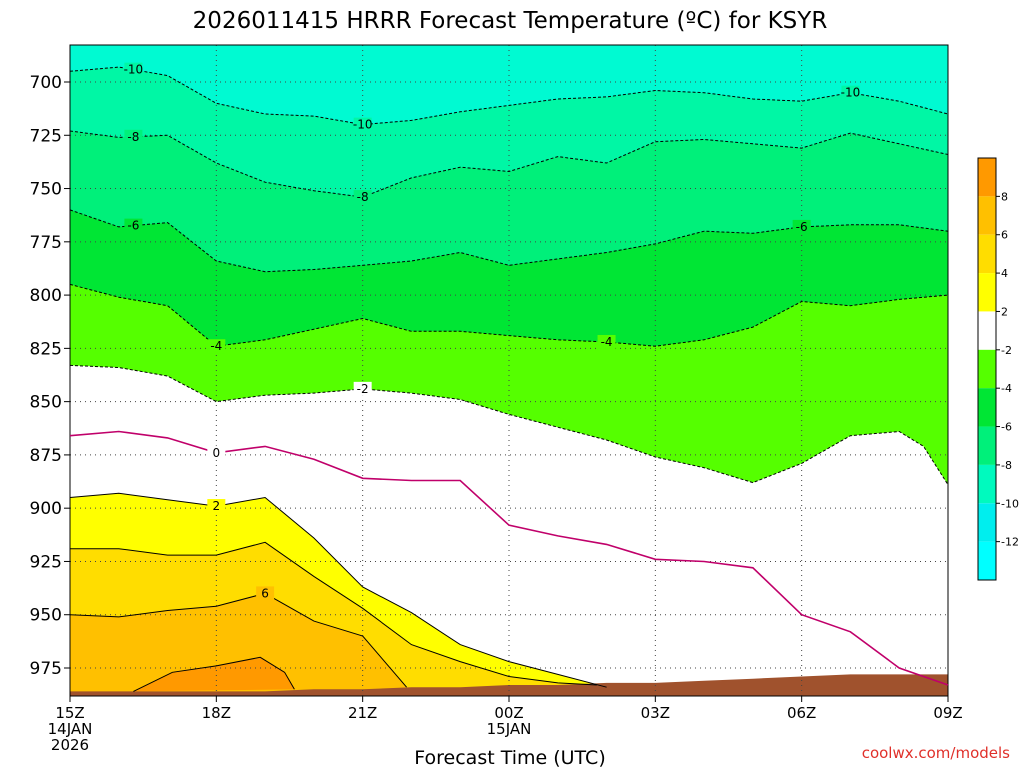 The width and height of the screenshot is (1024, 768). I want to click on credit-text: coolwx.com/models, so click(936, 753).